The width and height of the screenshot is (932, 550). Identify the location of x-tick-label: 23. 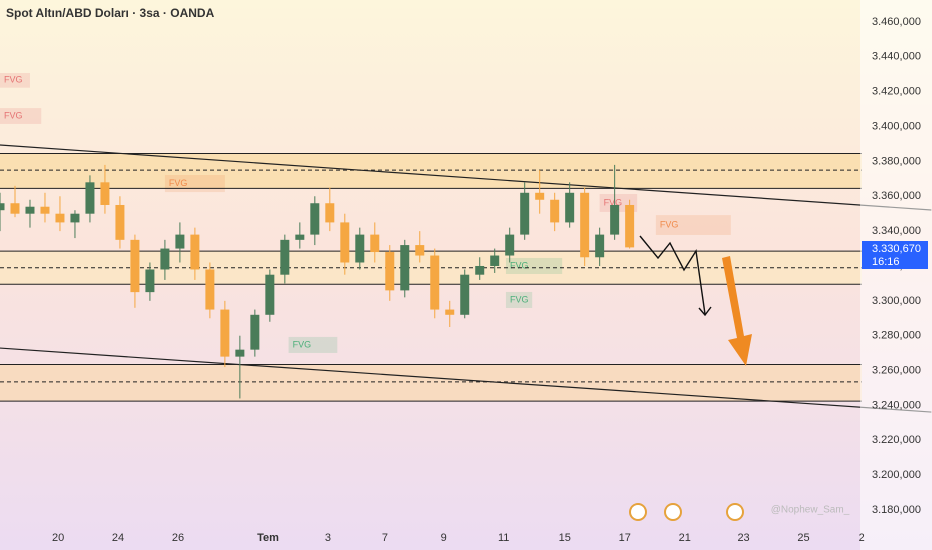
(743, 538).